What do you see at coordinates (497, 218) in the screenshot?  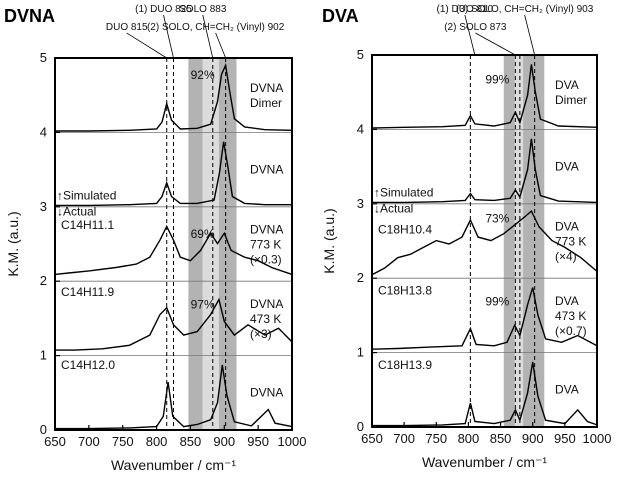 I see `percent-label: 73%` at bounding box center [497, 218].